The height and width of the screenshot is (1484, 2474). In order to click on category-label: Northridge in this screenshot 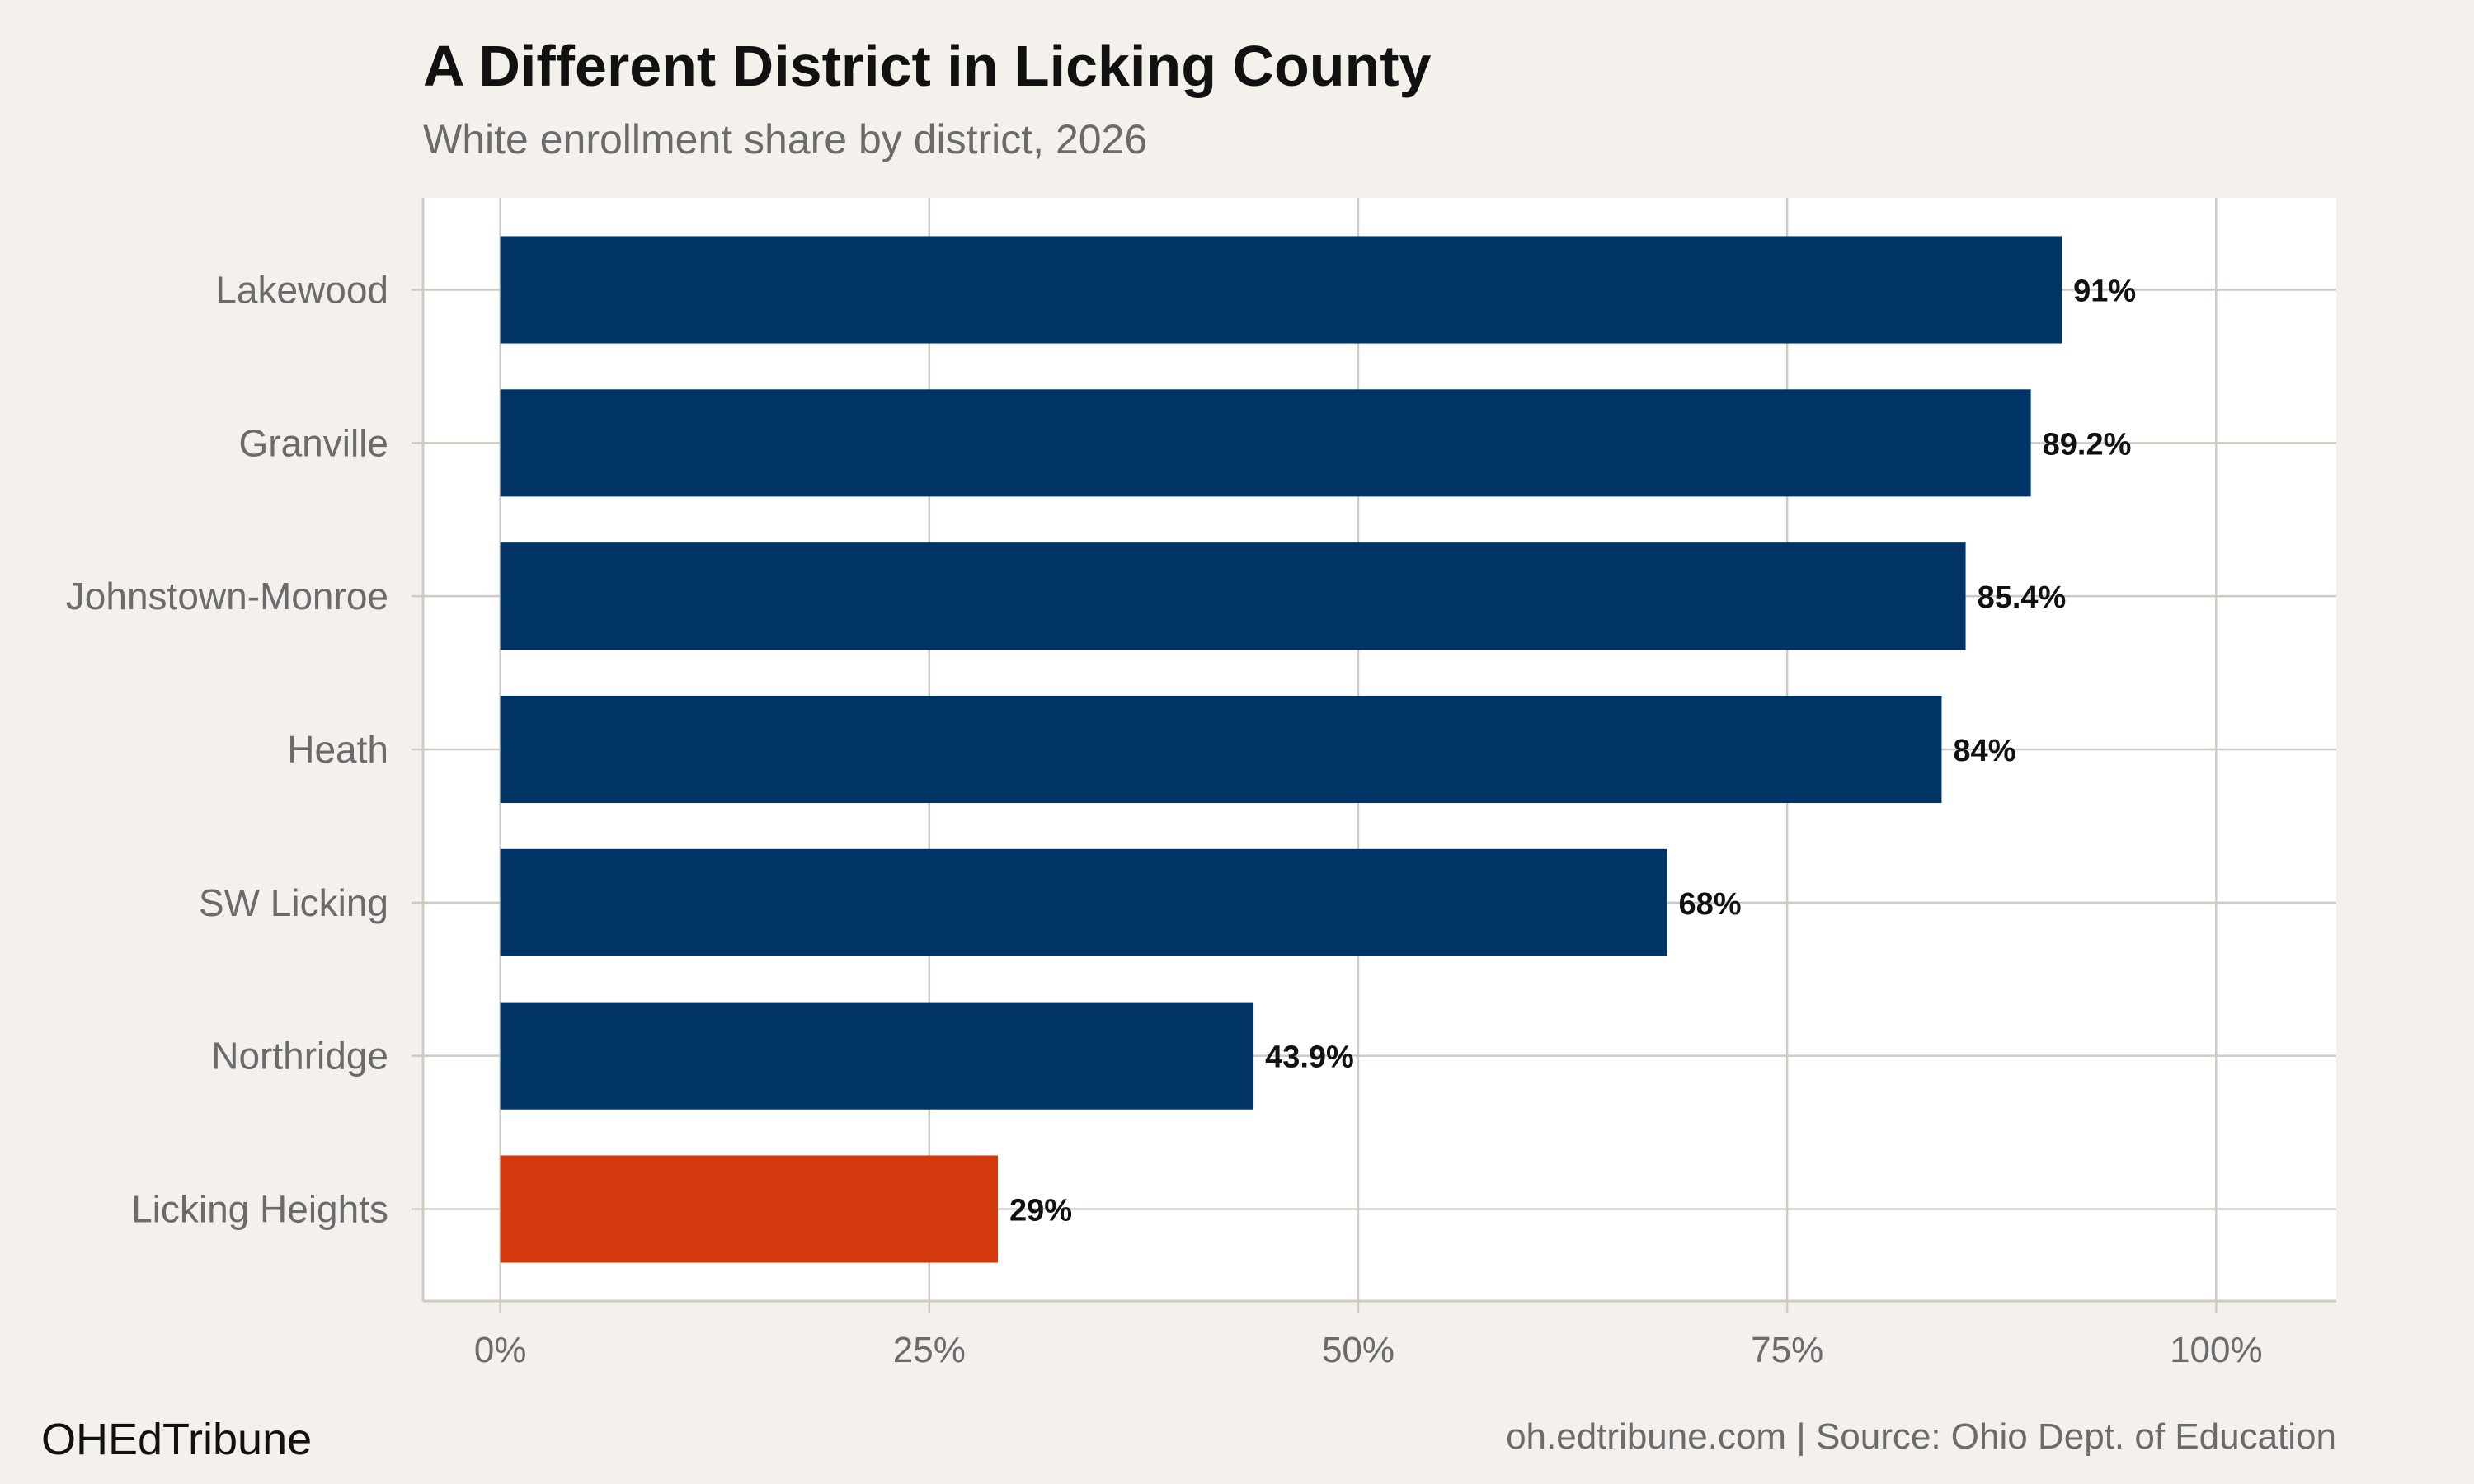, I will do `click(299, 1056)`.